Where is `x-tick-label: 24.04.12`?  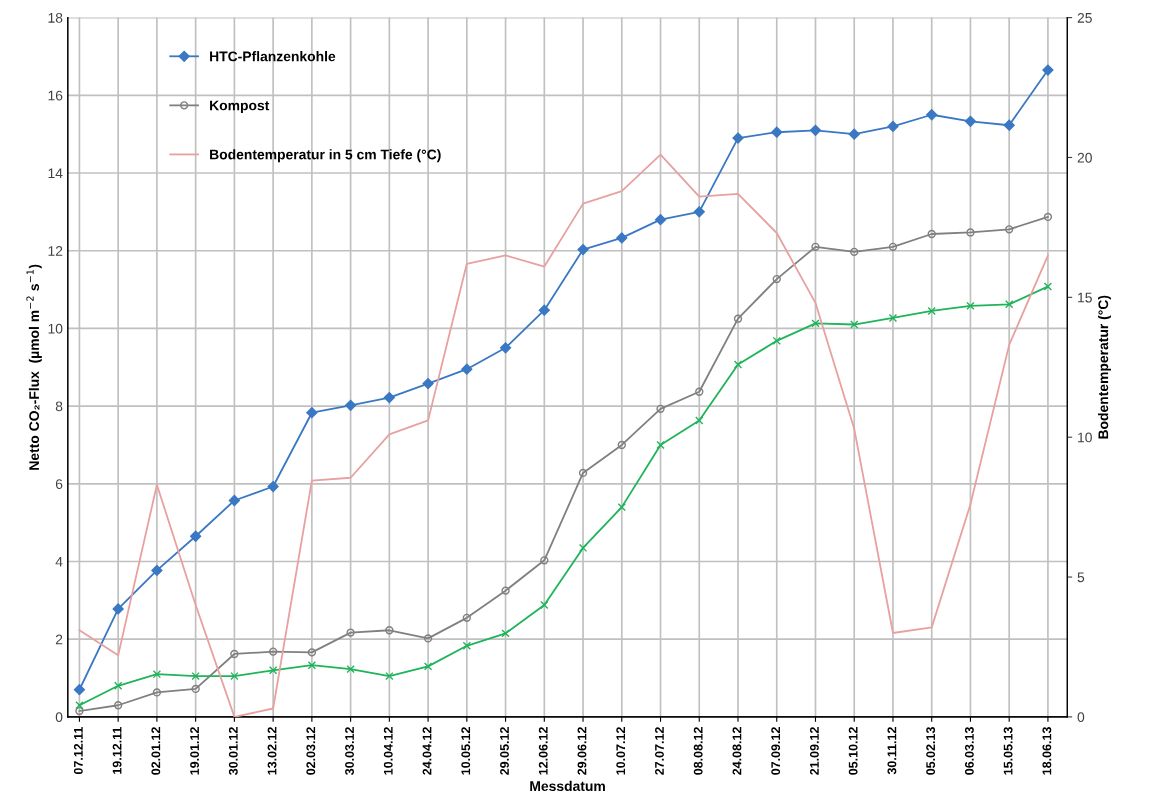 x-tick-label: 24.04.12 is located at coordinates (427, 751).